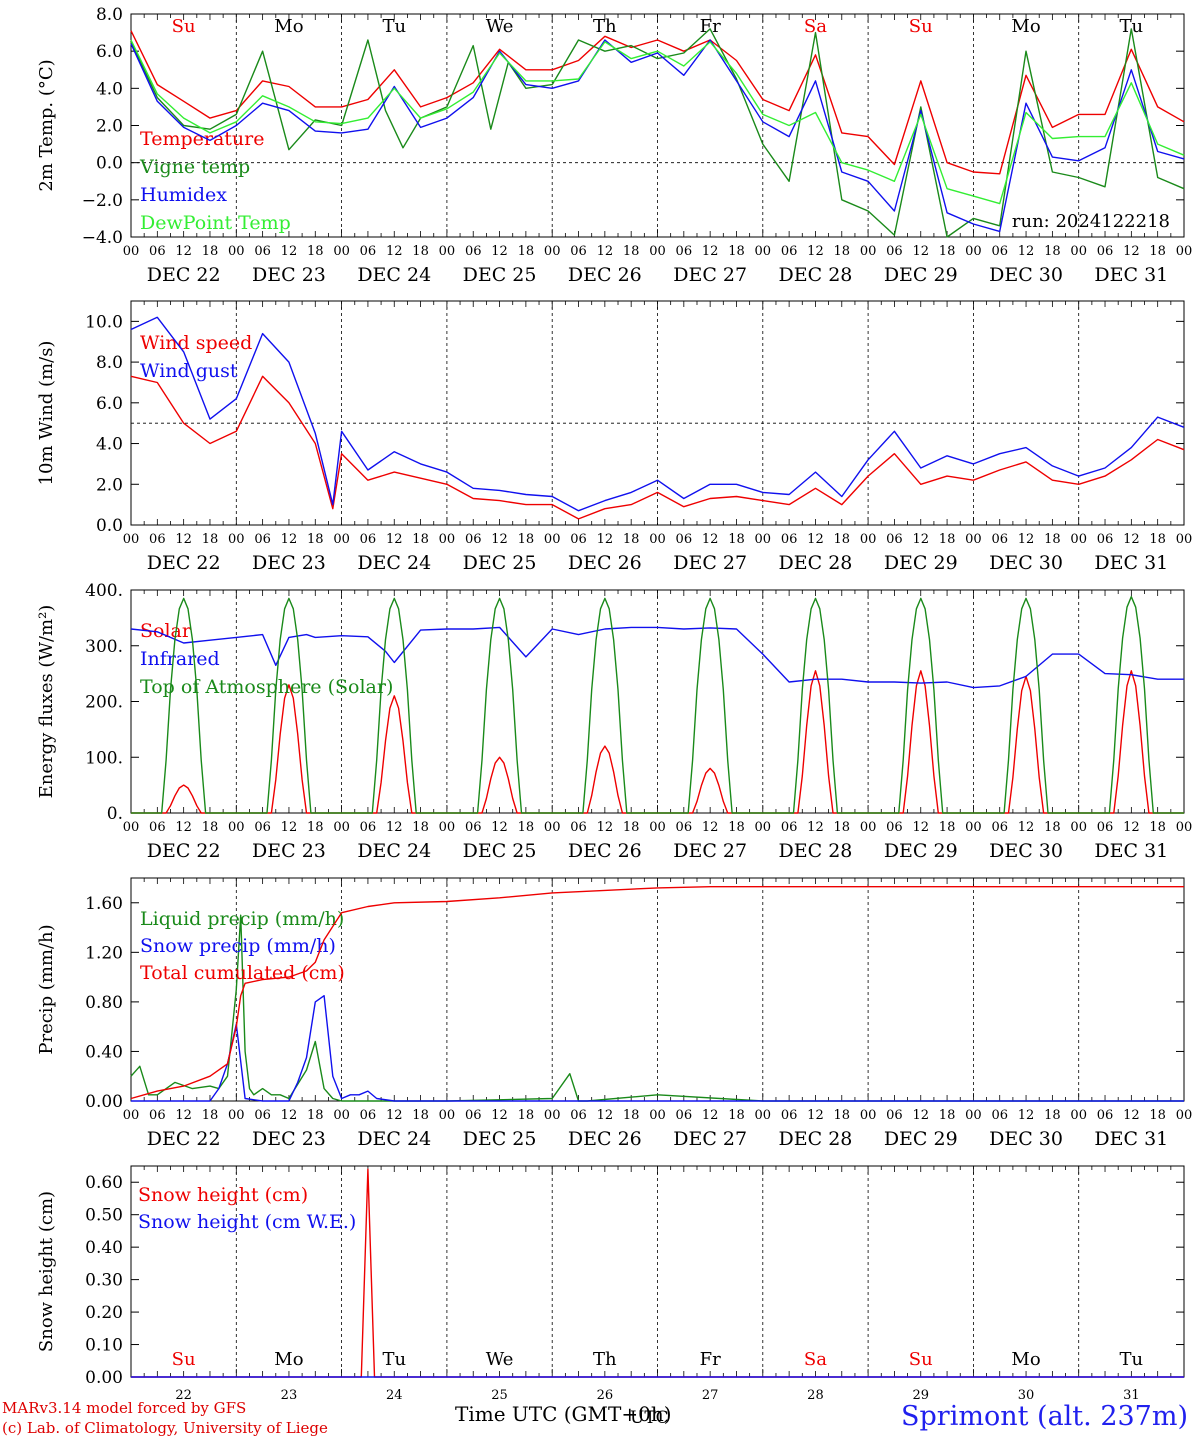 The height and width of the screenshot is (1440, 1194). What do you see at coordinates (815, 1395) in the screenshot?
I see `day-number-label: 28` at bounding box center [815, 1395].